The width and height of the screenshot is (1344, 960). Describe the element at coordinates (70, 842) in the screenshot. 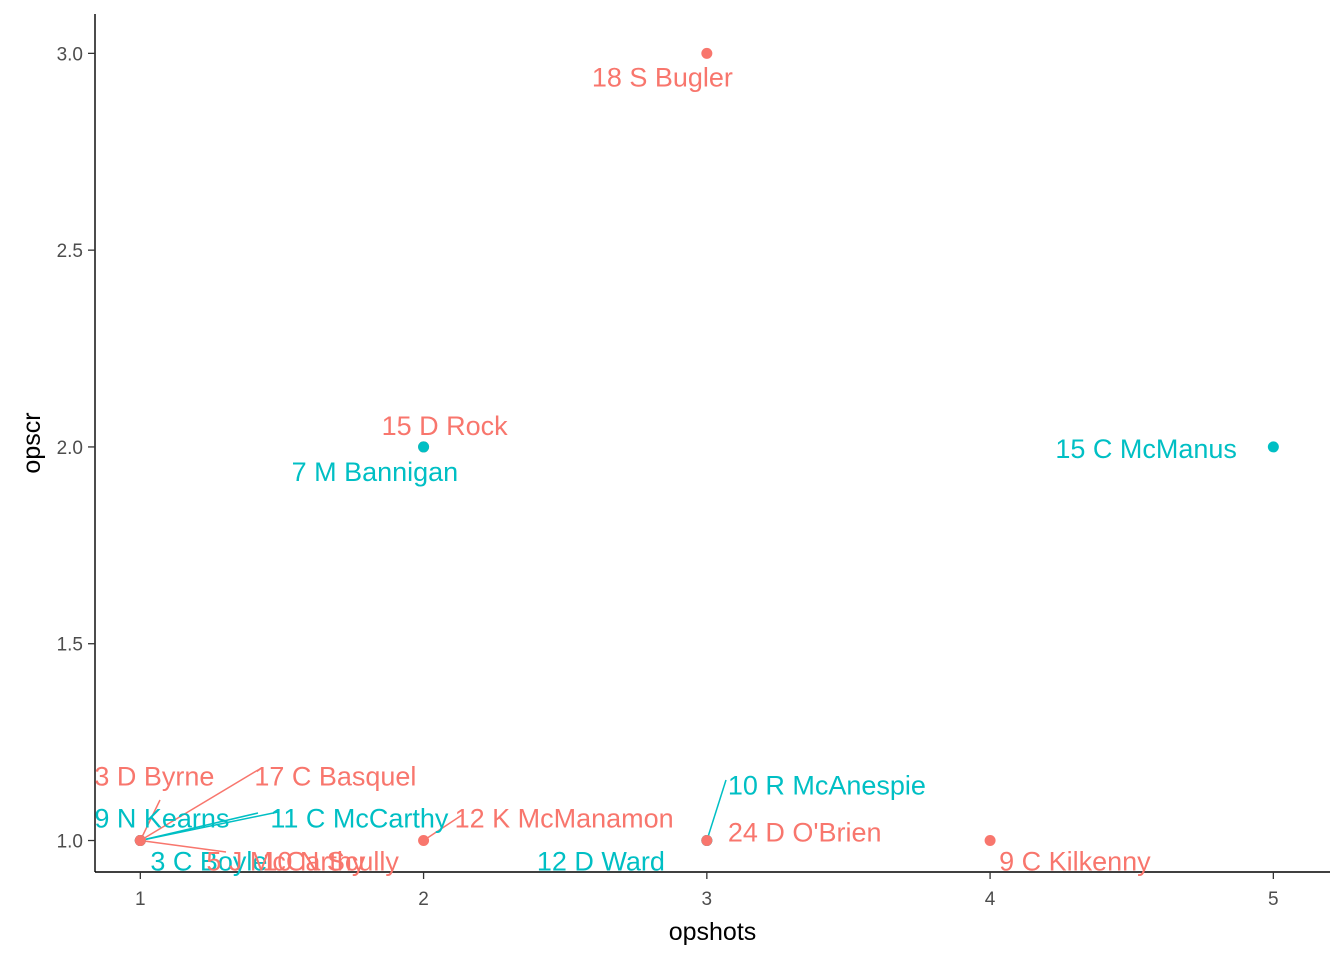

I see `y-tick-label: 1.0` at that location.